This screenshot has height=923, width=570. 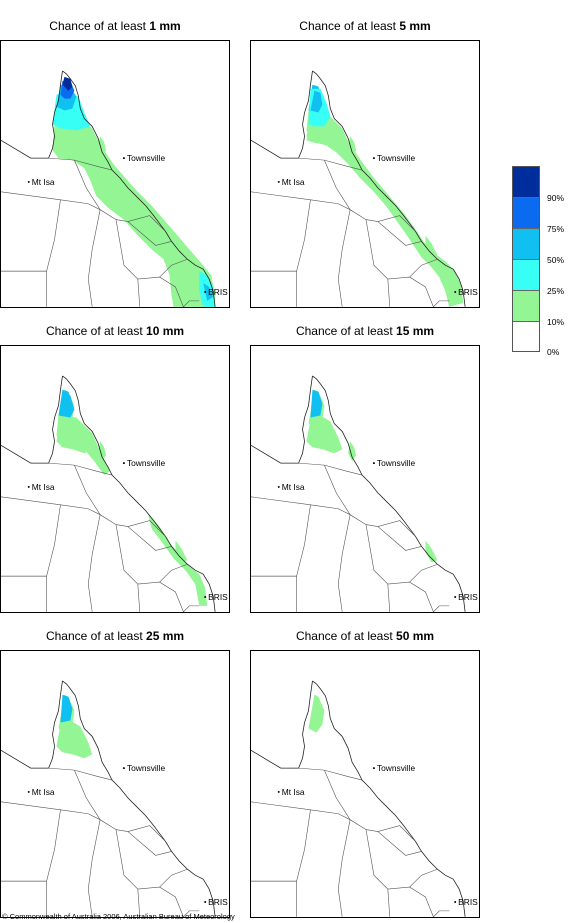 What do you see at coordinates (541, 261) in the screenshot?
I see `legend: 90% 75% 50% 25% 10% 0%` at bounding box center [541, 261].